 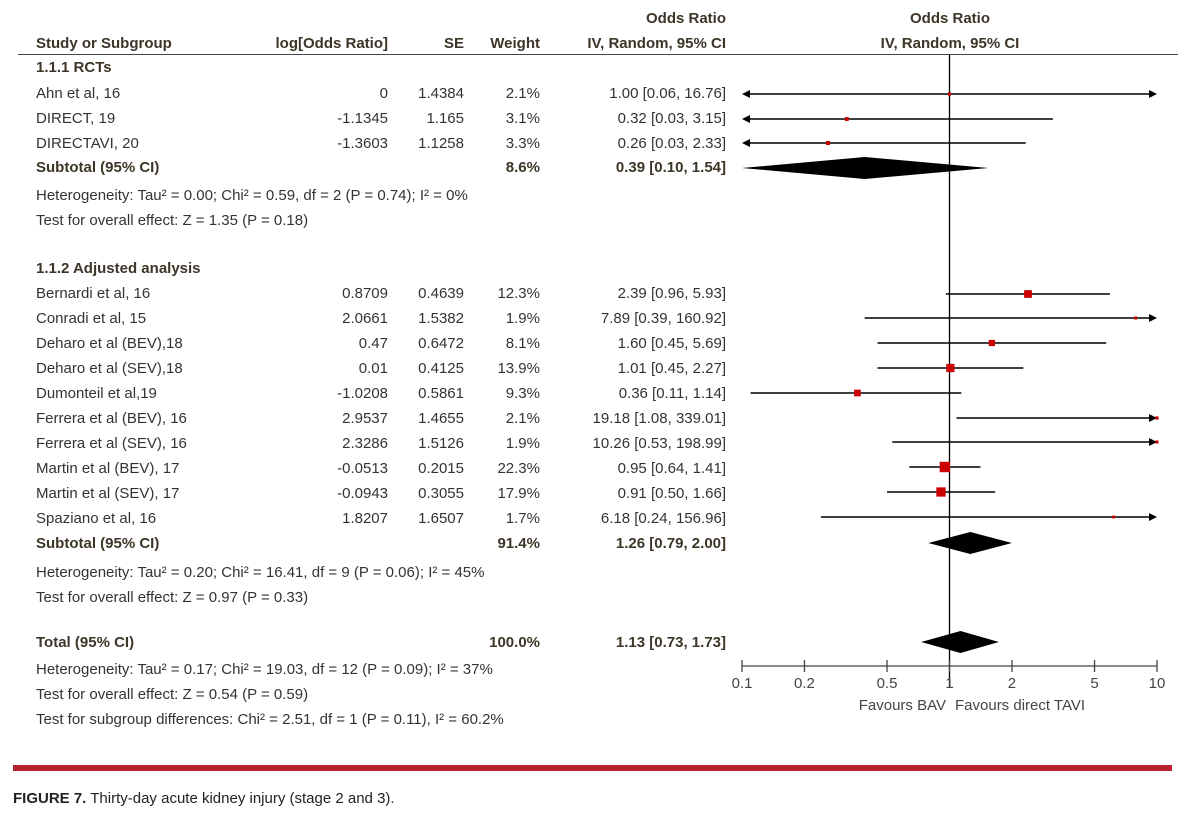 What do you see at coordinates (970, 543) in the screenshot?
I see `summary-diamond-subtotal-adjusted` at bounding box center [970, 543].